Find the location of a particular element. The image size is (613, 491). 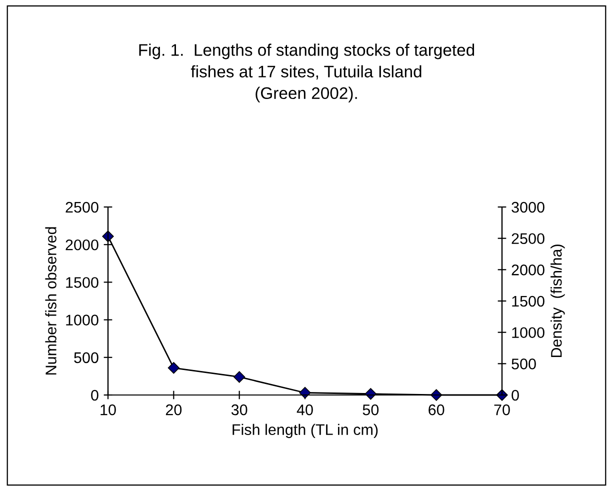

y2-tick-label: 1000 is located at coordinates (528, 332).